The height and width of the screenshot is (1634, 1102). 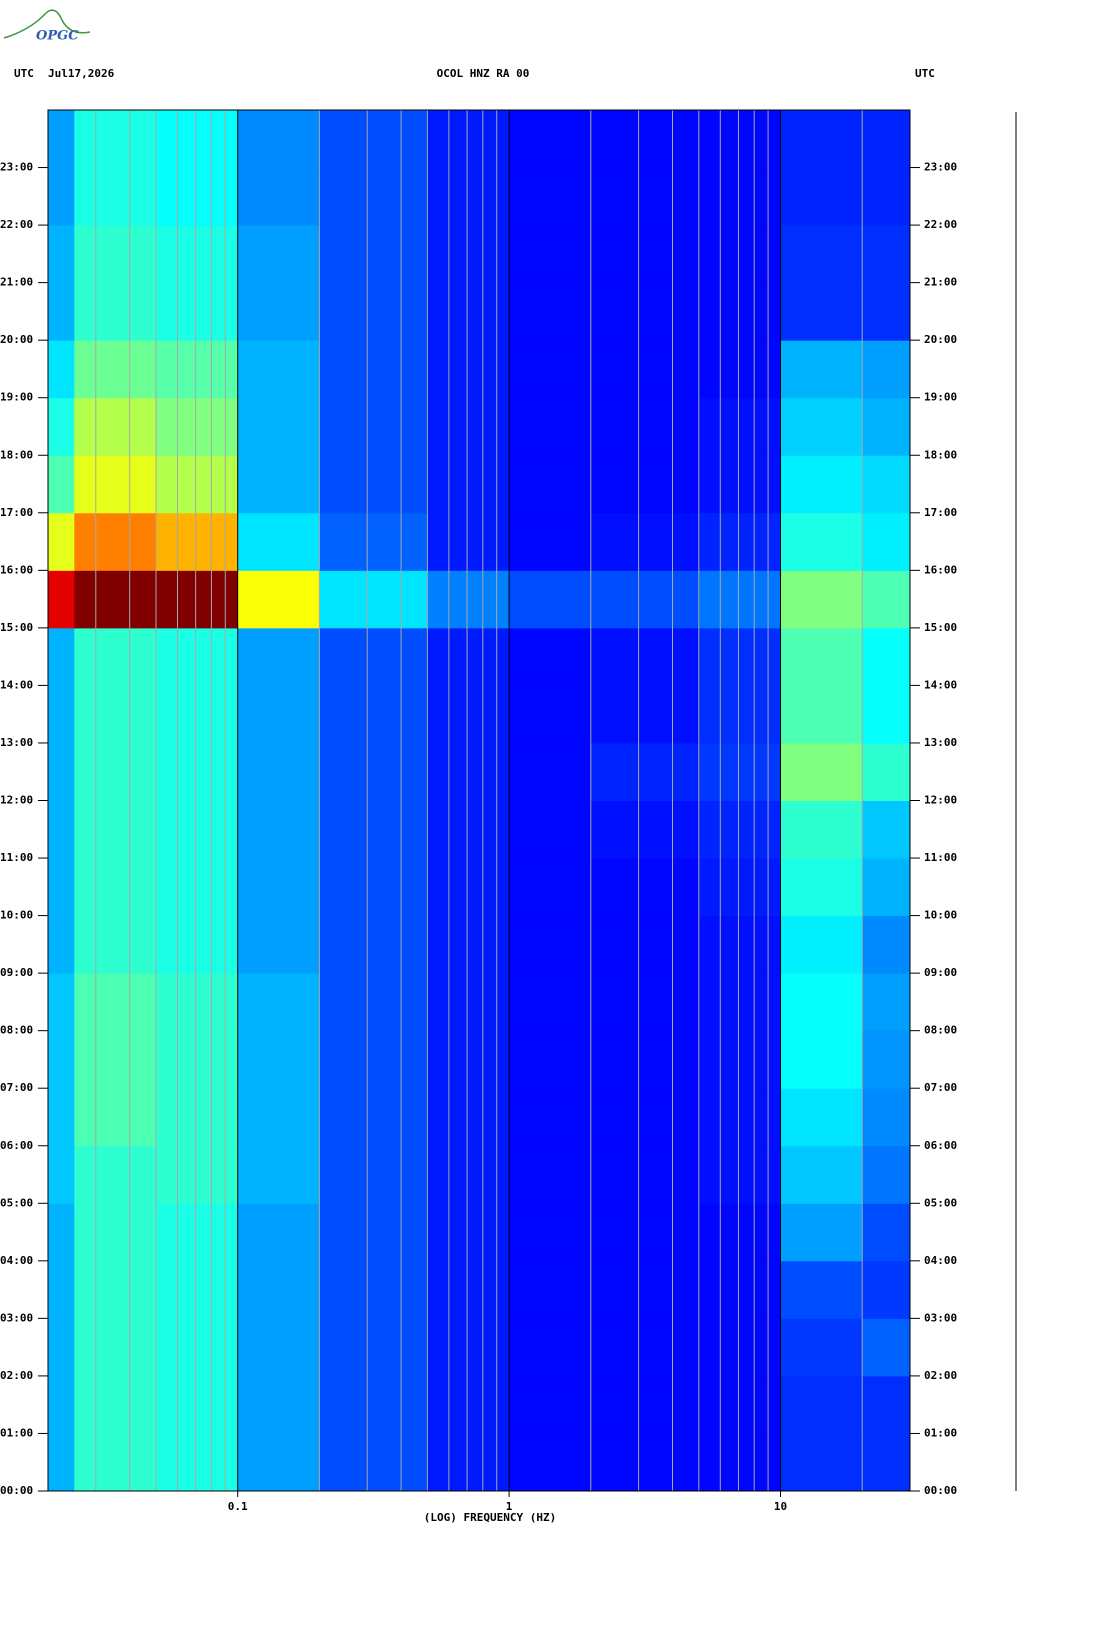 I want to click on logo-text: OPGC, so click(x=57, y=36).